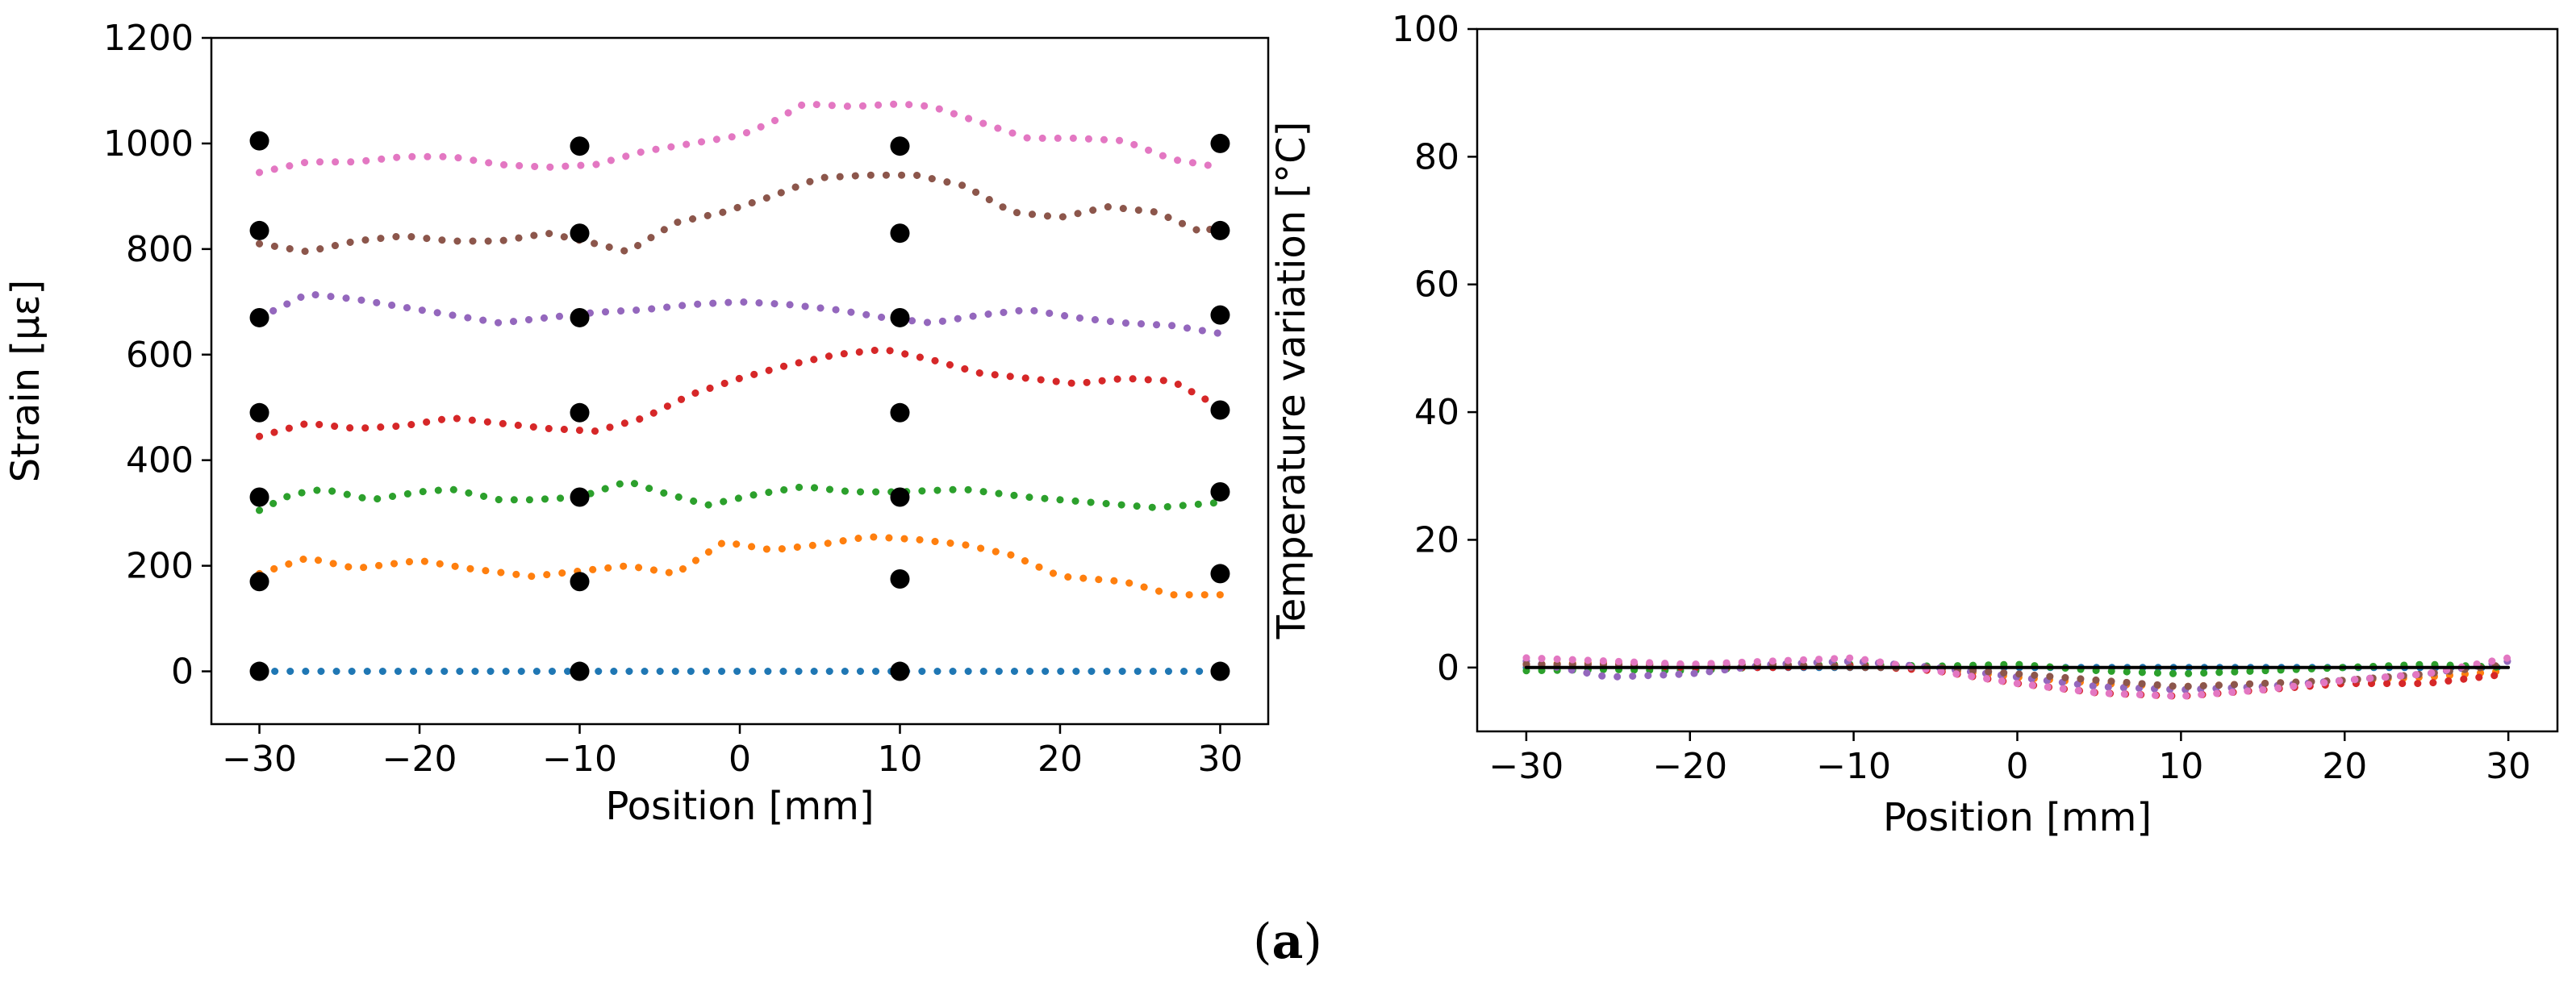 Image resolution: width=2576 pixels, height=987 pixels. What do you see at coordinates (160, 566) in the screenshot?
I see `y-tick-label: 200` at bounding box center [160, 566].